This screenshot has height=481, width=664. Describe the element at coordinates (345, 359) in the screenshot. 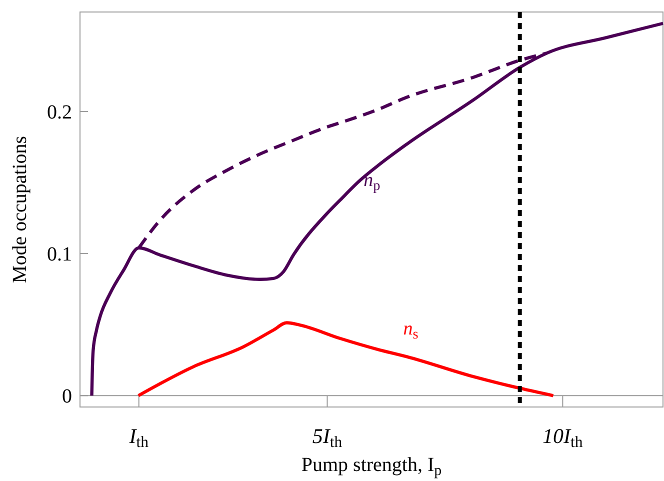

I see `line-series` at that location.